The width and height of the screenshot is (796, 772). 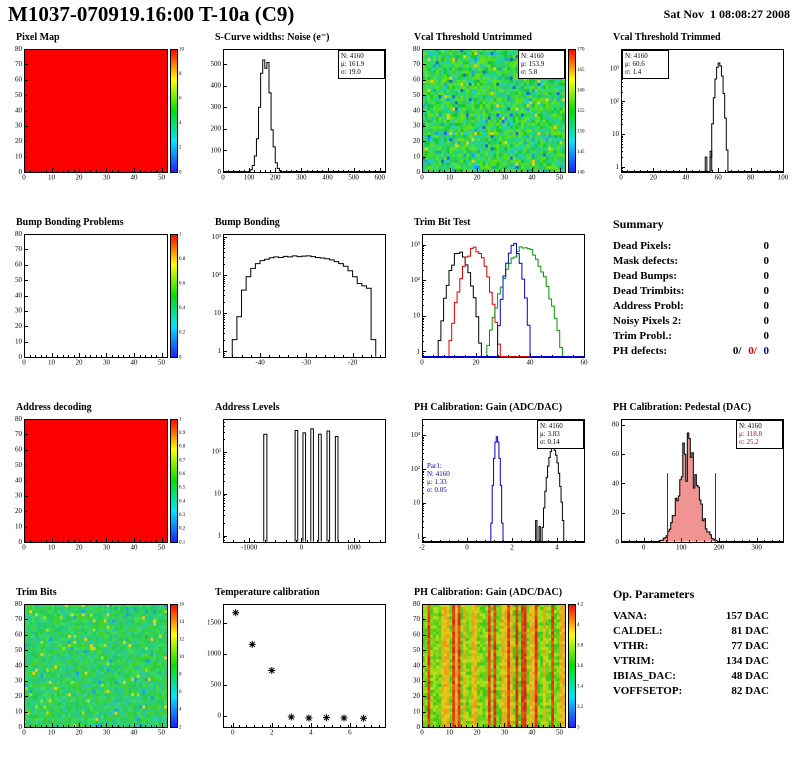 I want to click on op-row-voffsetop: VOFFSETOP: 82 DAC, so click(x=691, y=691).